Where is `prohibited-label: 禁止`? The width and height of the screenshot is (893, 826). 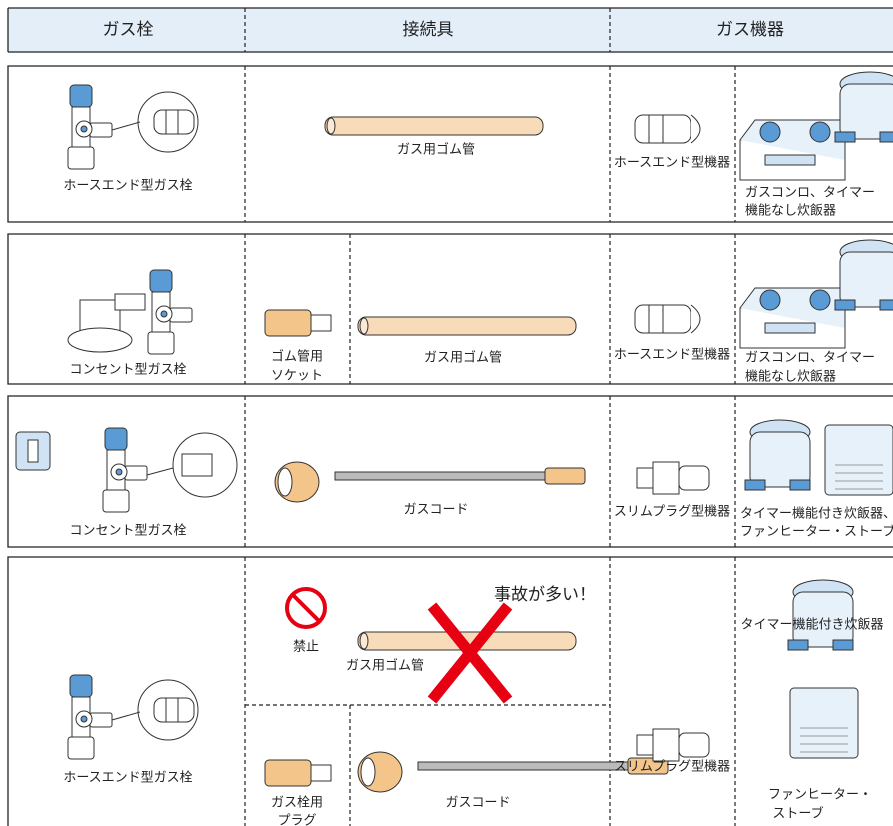 prohibited-label: 禁止 is located at coordinates (306, 647).